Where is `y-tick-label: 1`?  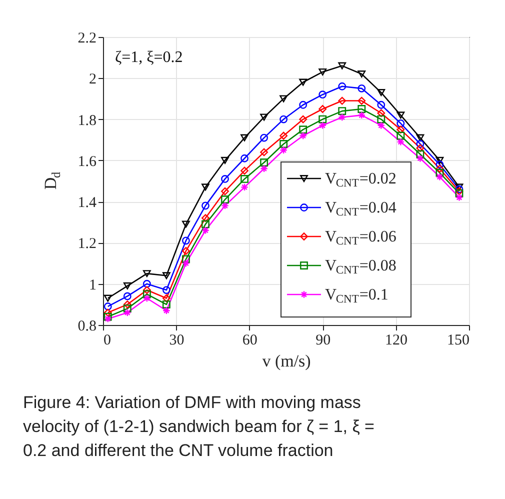
y-tick-label: 1 is located at coordinates (92, 285).